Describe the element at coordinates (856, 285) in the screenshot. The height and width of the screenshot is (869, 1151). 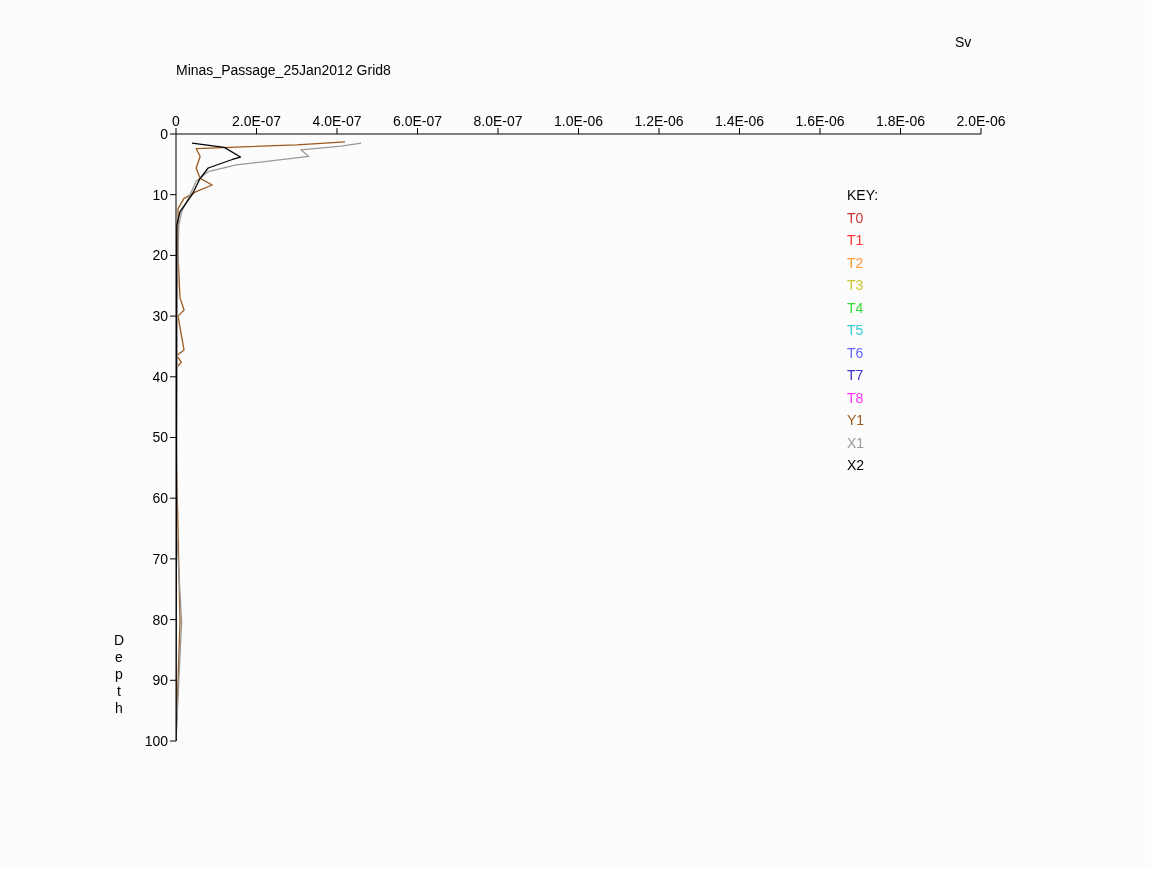
I see `legend-label: T3` at that location.